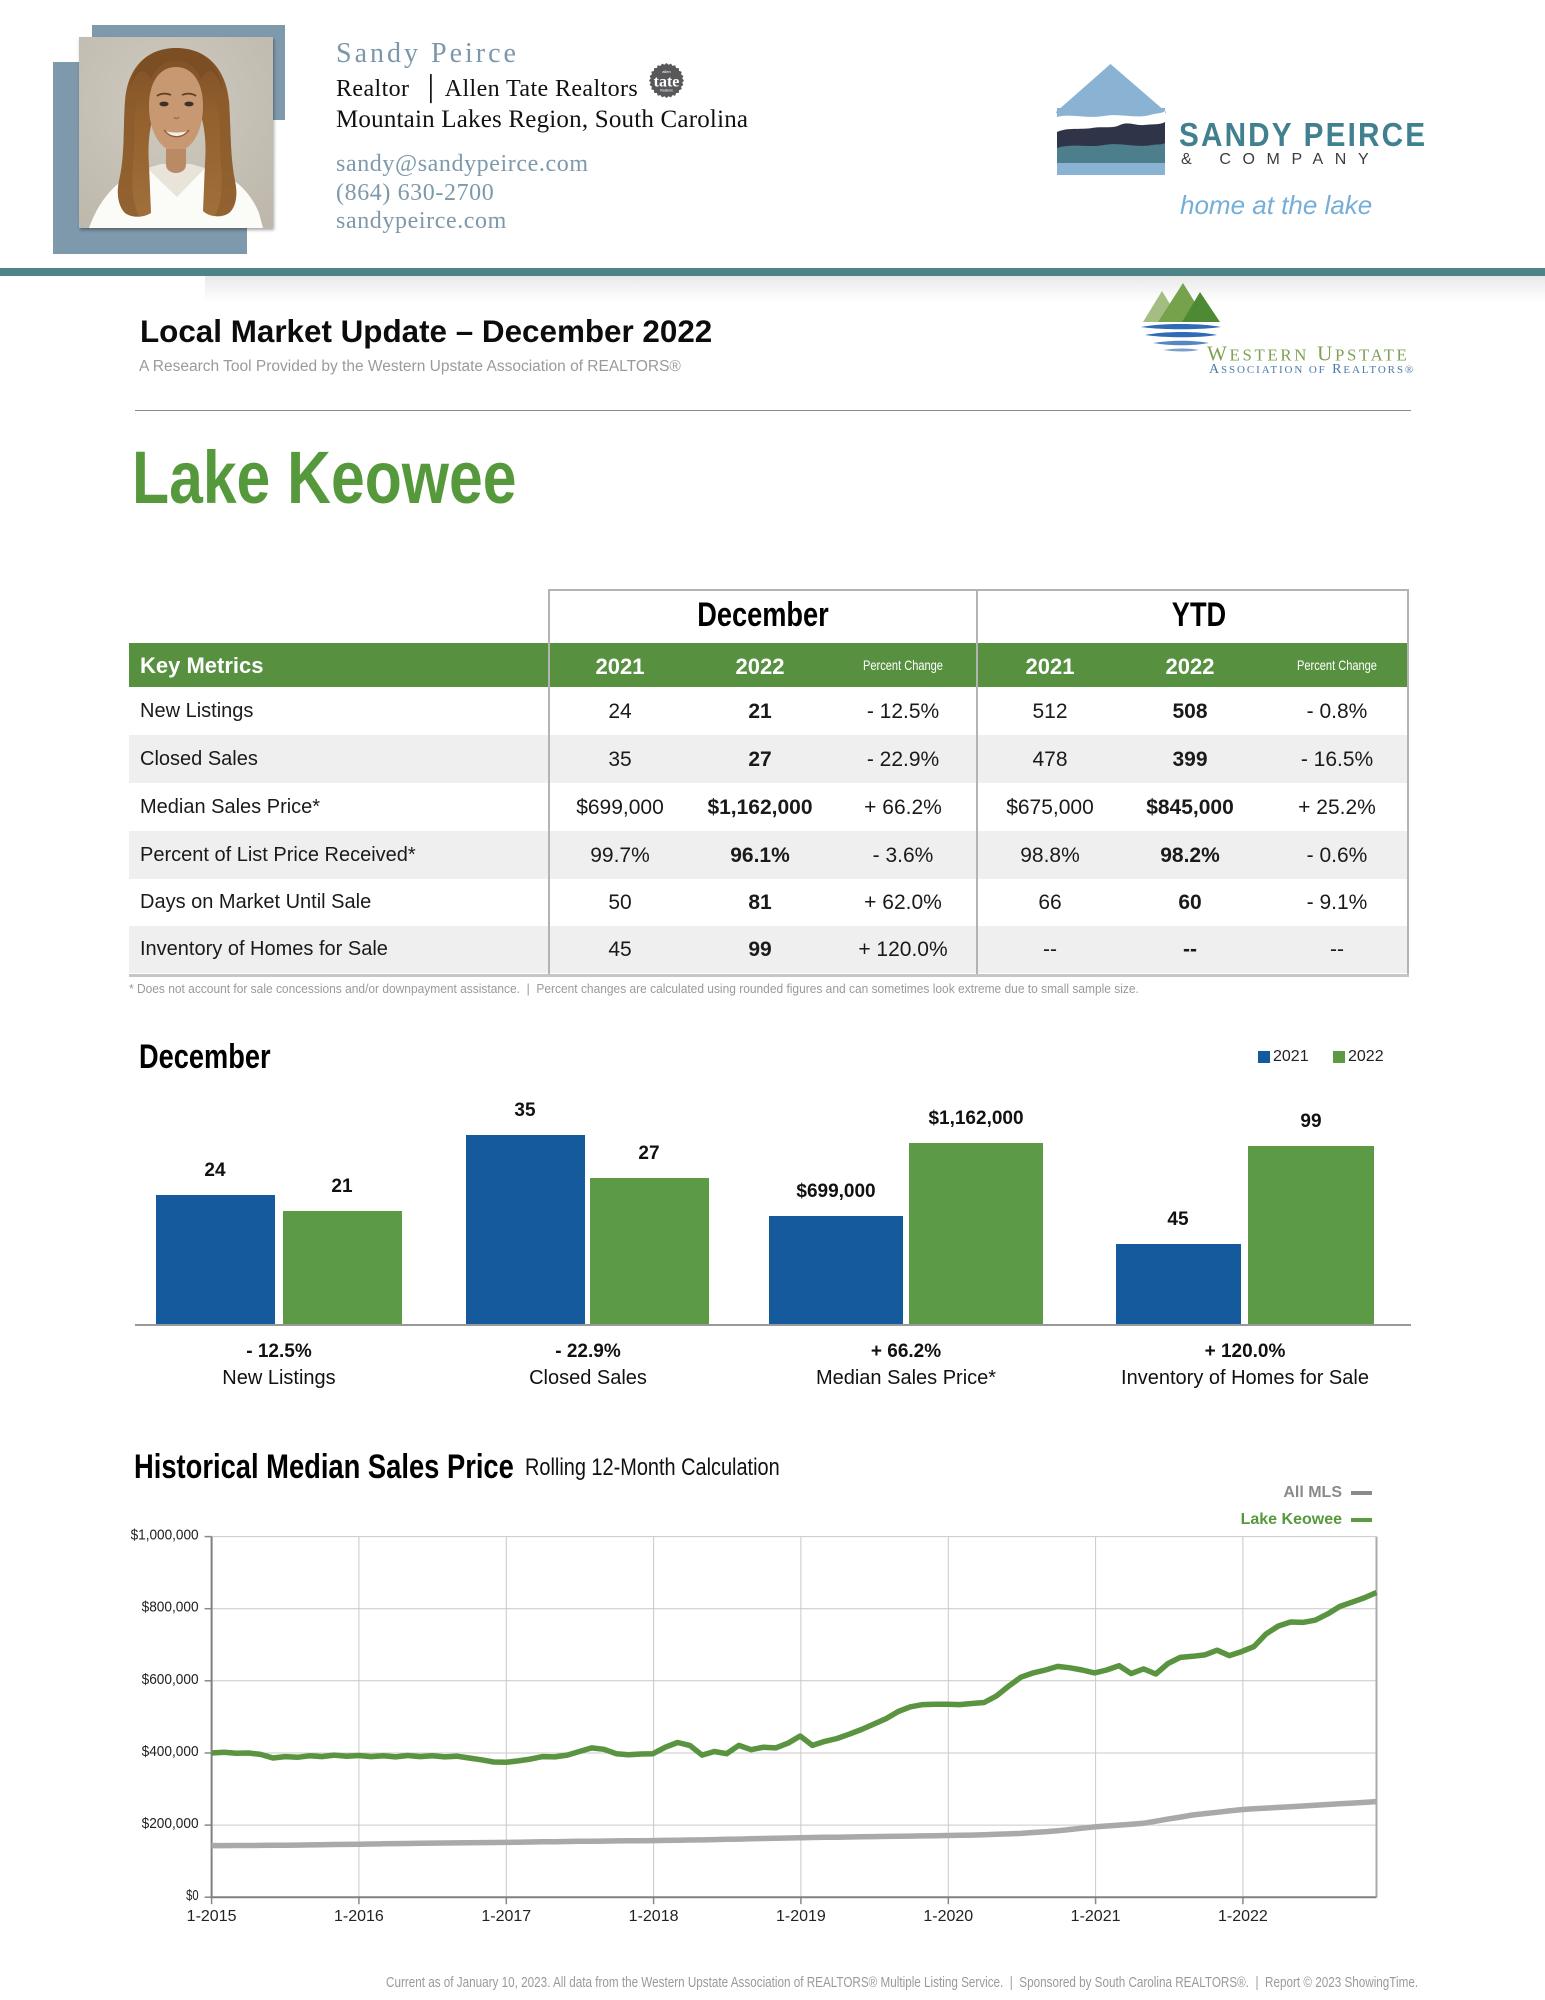 The height and width of the screenshot is (2000, 1545). What do you see at coordinates (1312, 369) in the screenshot?
I see `svg-text: ASSOCIATION OF REALTORS®` at bounding box center [1312, 369].